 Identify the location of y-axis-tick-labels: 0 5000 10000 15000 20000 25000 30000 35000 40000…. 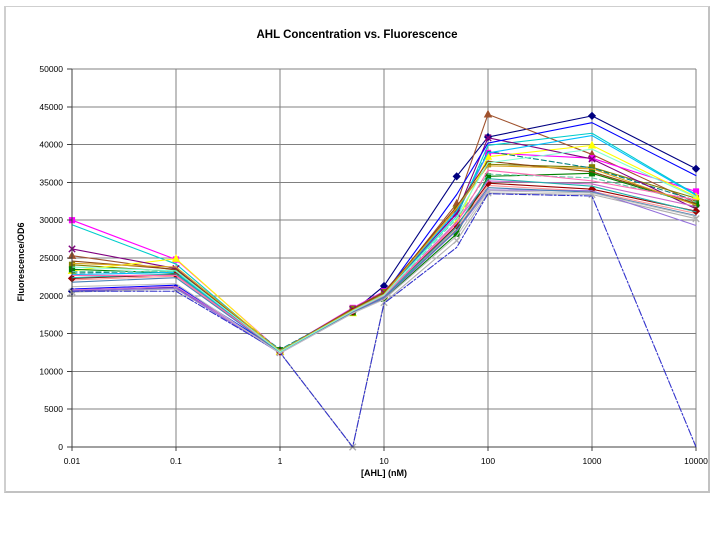
(51, 258).